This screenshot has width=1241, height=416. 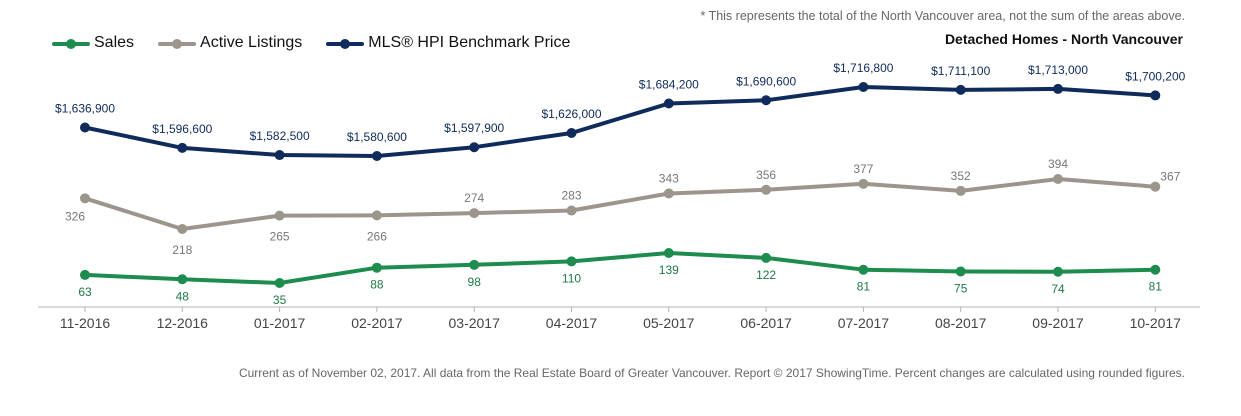 I want to click on legend-item-hpi: MLS® HPI Benchmark Price, so click(x=448, y=43).